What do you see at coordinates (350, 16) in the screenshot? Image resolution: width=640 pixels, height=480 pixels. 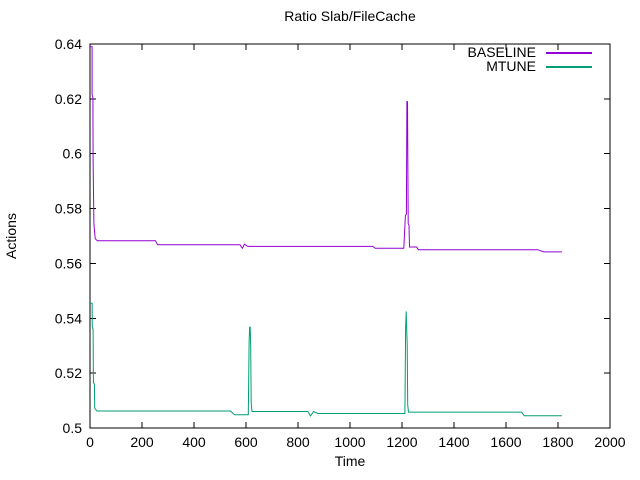 I see `chart-title: Ratio Slab/FileCache` at bounding box center [350, 16].